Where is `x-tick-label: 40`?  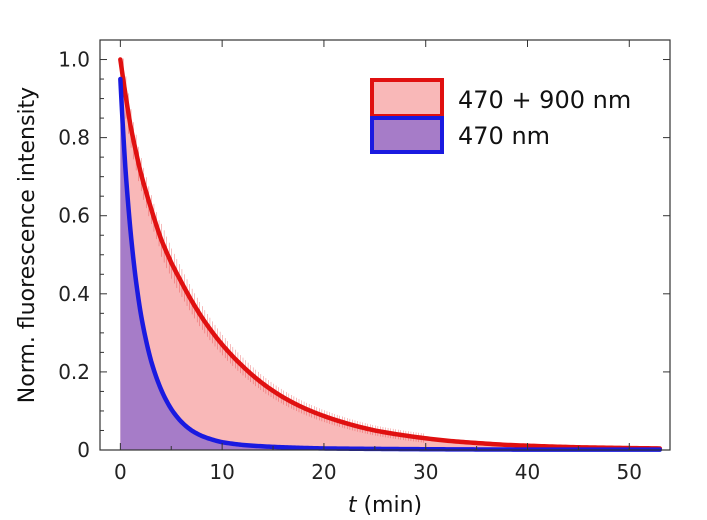
x-tick-label: 40 is located at coordinates (527, 472).